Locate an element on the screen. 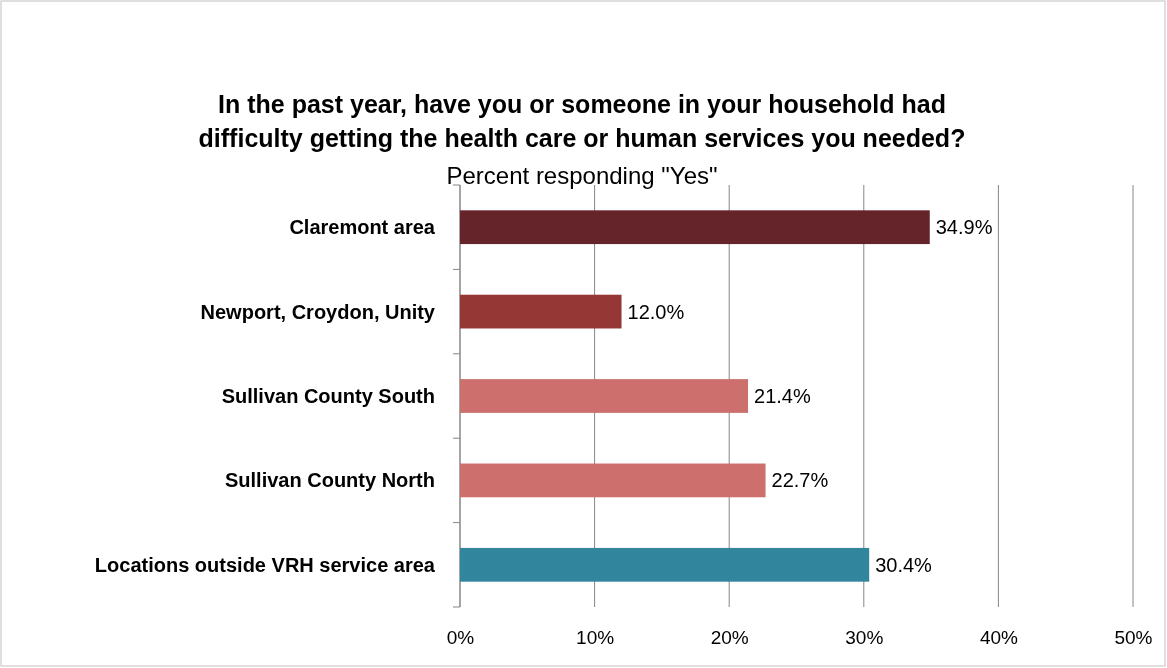  y-tick-label: Locations outside VRH service area is located at coordinates (265, 564).